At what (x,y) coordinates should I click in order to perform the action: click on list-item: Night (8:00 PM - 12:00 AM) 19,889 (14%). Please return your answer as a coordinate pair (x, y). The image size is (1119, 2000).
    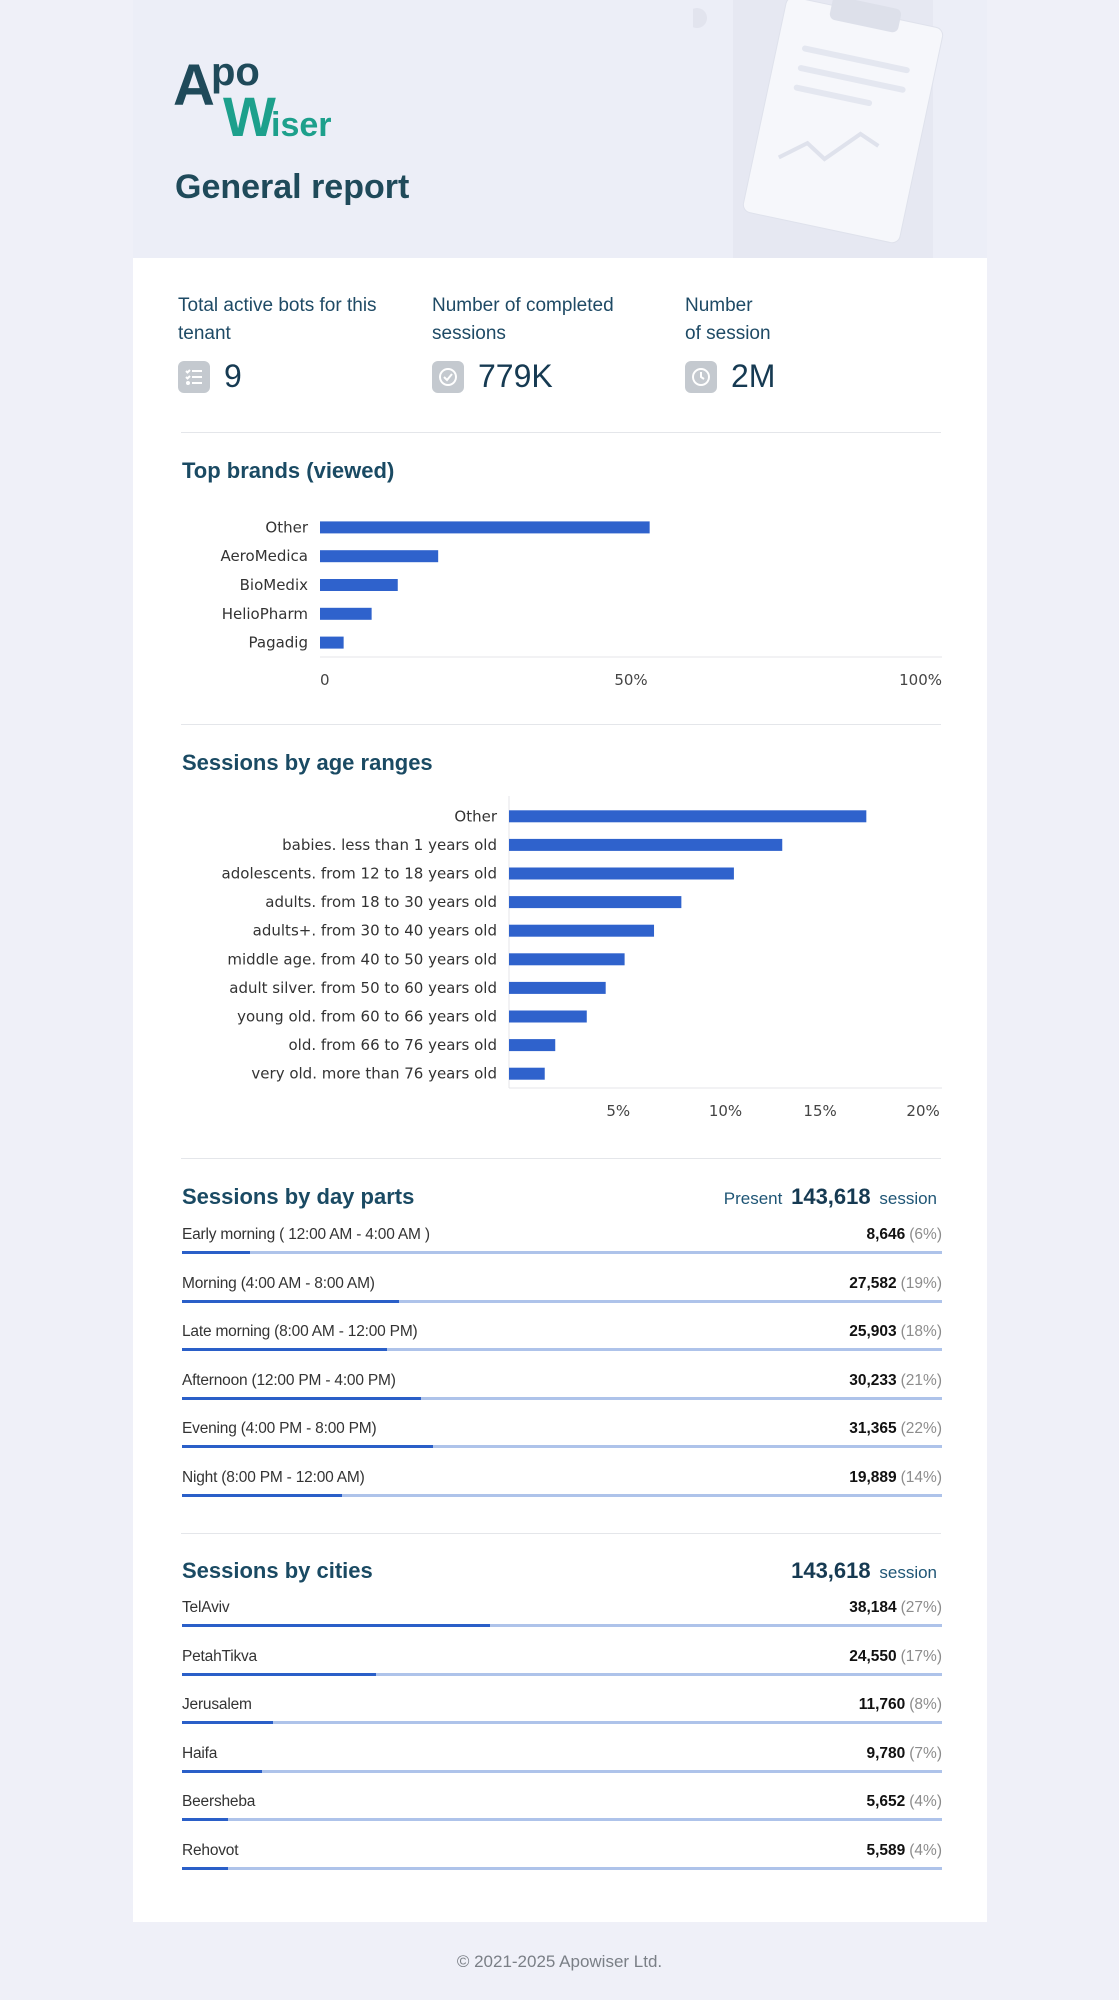
    Looking at the image, I should click on (562, 1487).